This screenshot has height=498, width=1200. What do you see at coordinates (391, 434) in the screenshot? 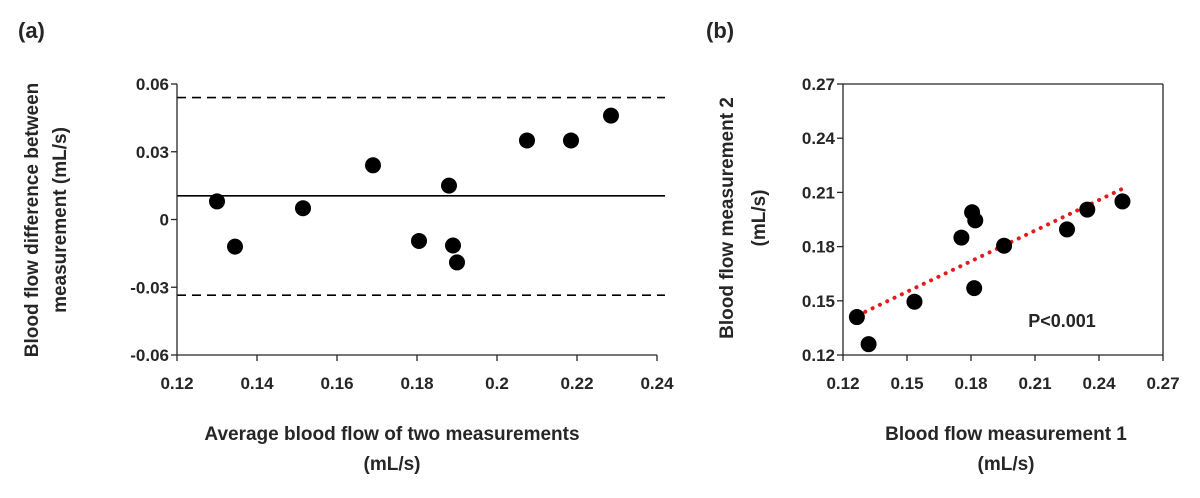
I see `x-axis-title-line1: Average blood flow of two measurements` at bounding box center [391, 434].